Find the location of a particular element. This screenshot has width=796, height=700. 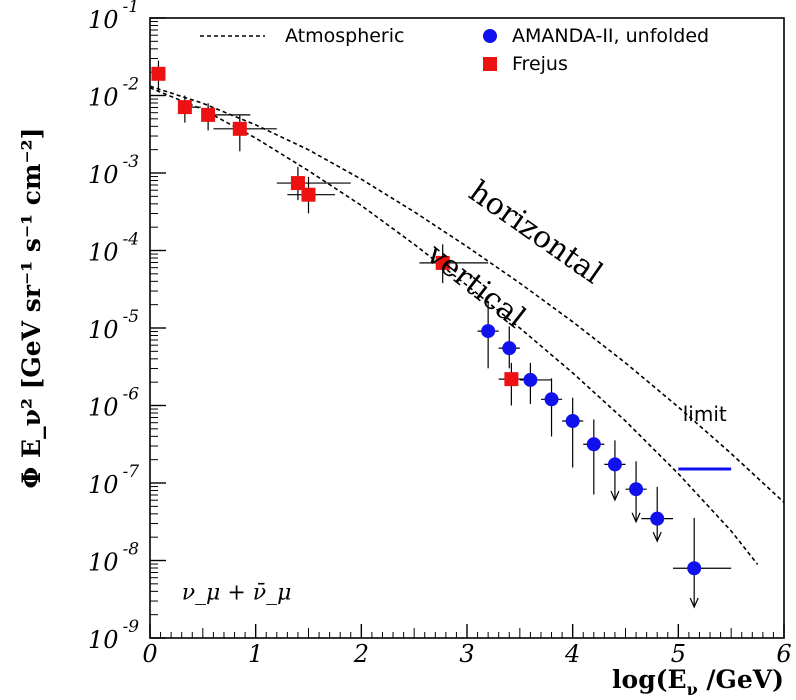

legend-label: Frejus is located at coordinates (540, 64).